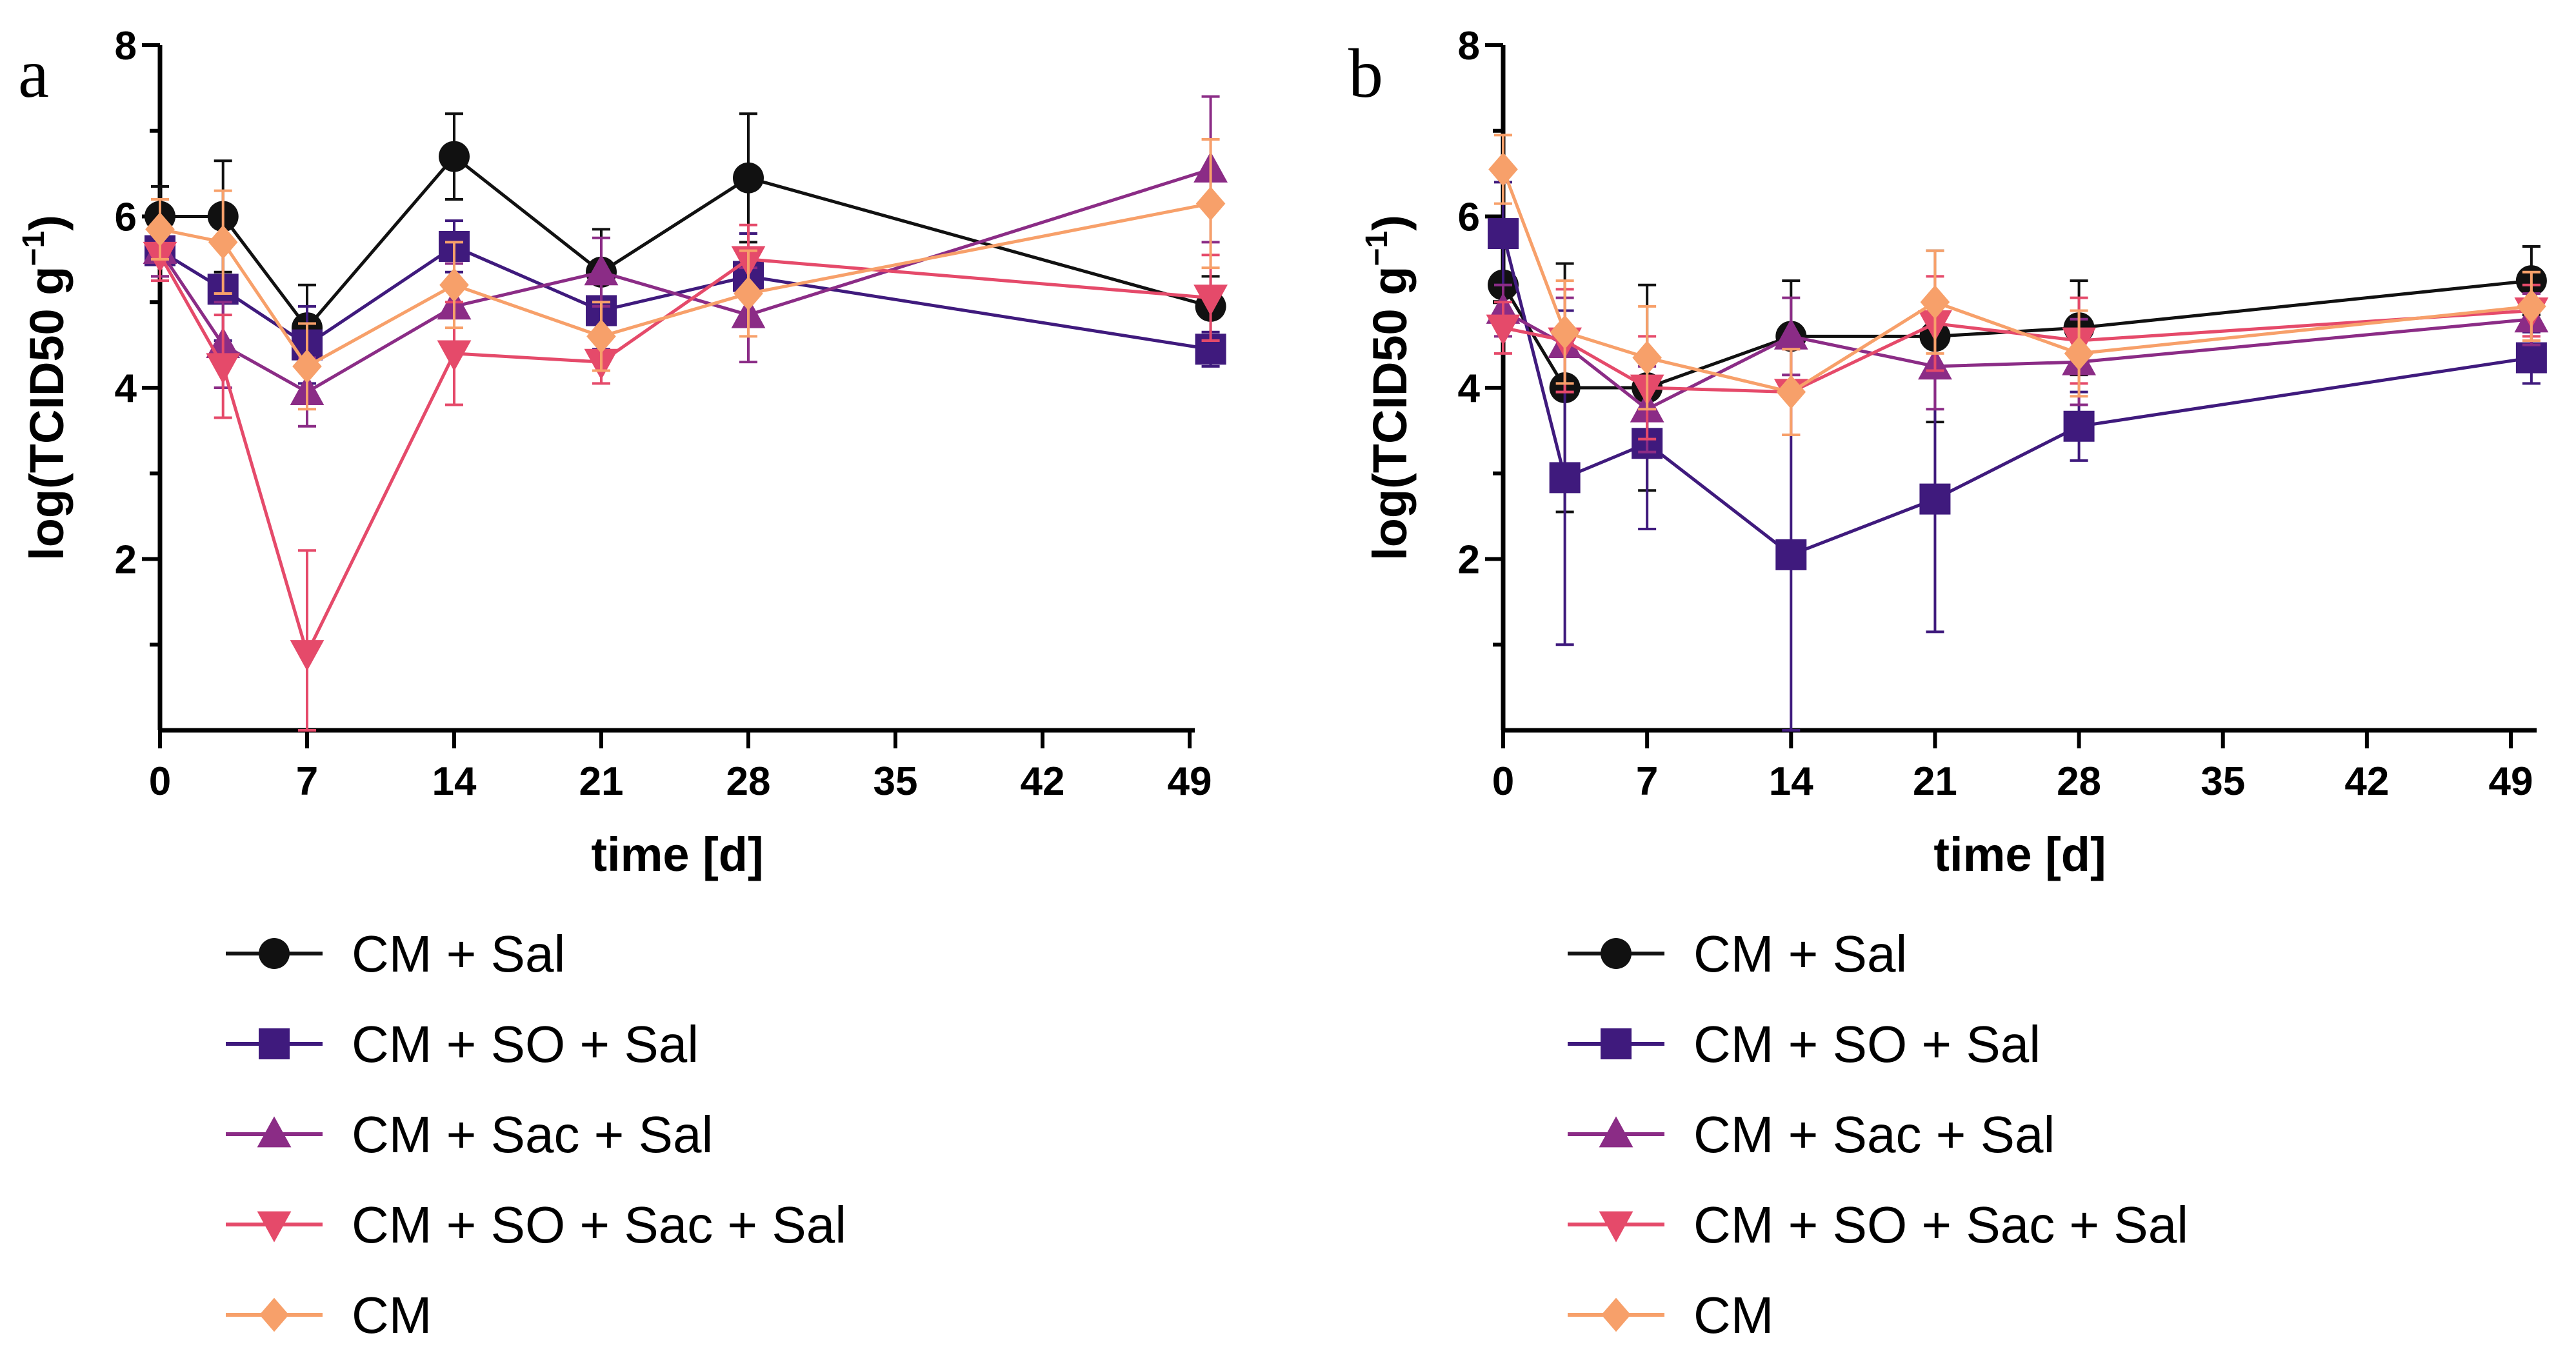  I want to click on panel-label: b, so click(1365, 74).